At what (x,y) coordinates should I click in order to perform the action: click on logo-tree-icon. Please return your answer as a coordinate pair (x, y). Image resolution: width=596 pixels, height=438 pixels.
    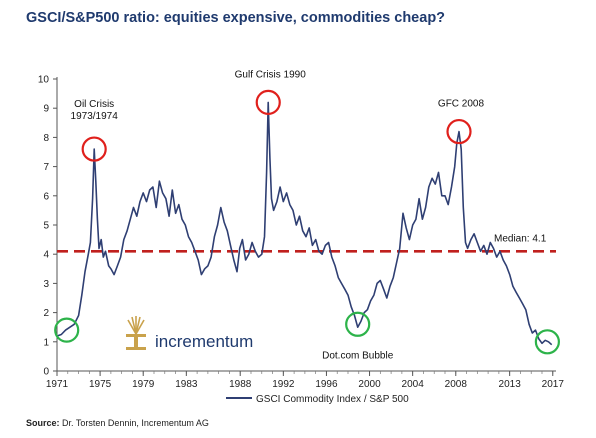
    Looking at the image, I should click on (136, 333).